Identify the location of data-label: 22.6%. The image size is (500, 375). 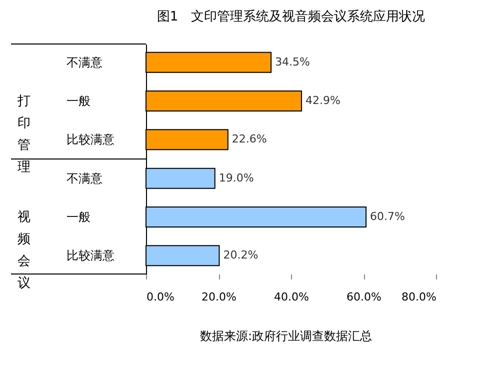
(249, 139).